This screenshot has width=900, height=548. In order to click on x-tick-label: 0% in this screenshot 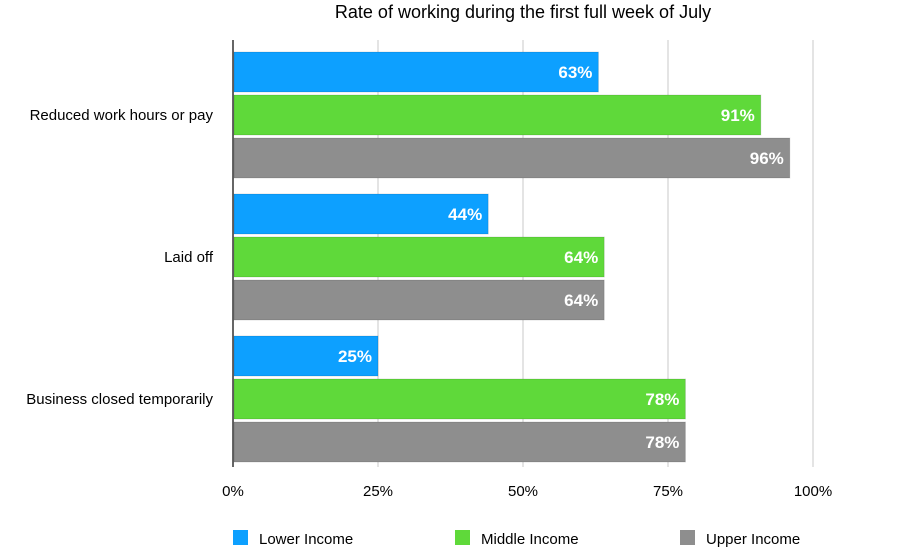, I will do `click(233, 491)`.